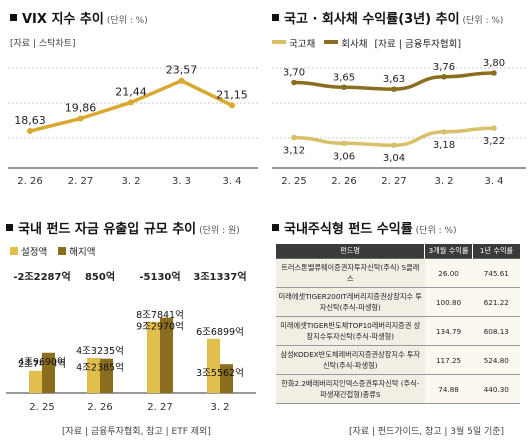  What do you see at coordinates (350, 360) in the screenshot?
I see `fund-name-cell: 삼성KODEX반도체레버리지증권상장지수 투자신탁(주식-파생형)` at bounding box center [350, 360].